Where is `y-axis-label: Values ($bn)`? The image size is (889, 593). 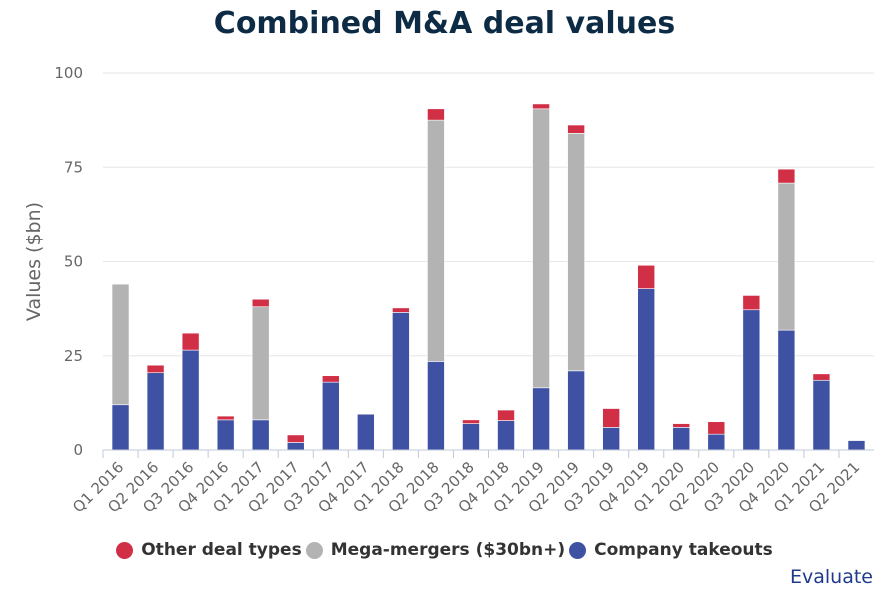
y-axis-label: Values ($bn) is located at coordinates (34, 261).